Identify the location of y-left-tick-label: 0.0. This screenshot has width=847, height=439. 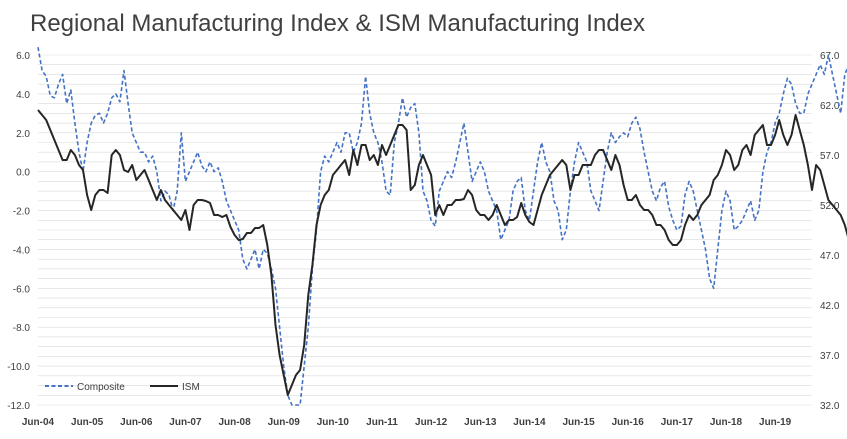
(23, 173).